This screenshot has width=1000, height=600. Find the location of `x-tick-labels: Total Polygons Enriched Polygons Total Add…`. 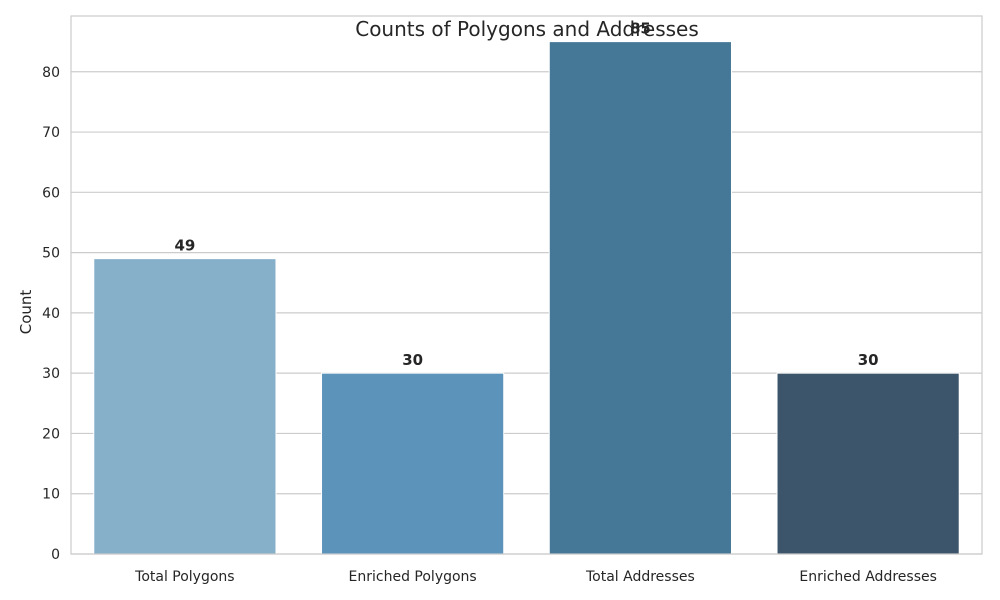

x-tick-labels: Total Polygons Enriched Polygons Total Add… is located at coordinates (535, 577).